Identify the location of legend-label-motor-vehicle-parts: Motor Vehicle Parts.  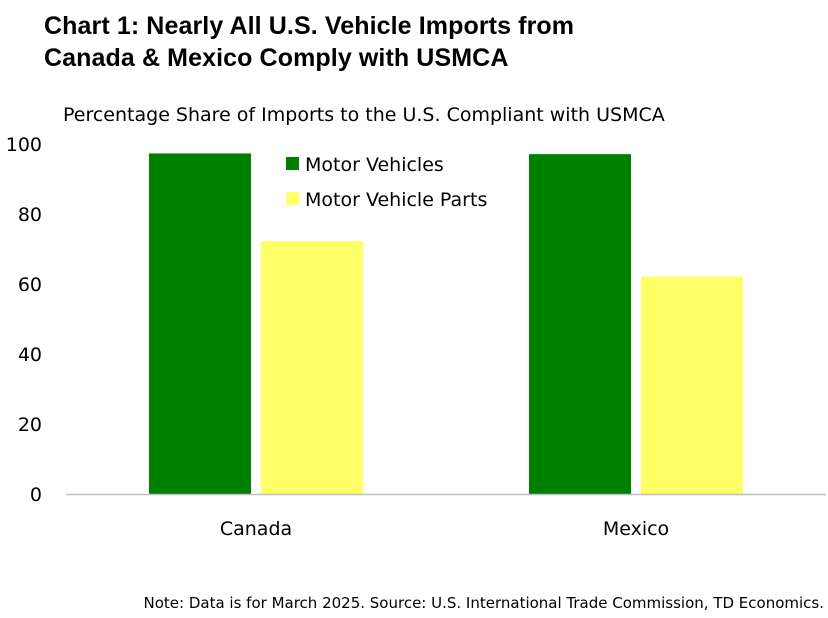
(396, 200).